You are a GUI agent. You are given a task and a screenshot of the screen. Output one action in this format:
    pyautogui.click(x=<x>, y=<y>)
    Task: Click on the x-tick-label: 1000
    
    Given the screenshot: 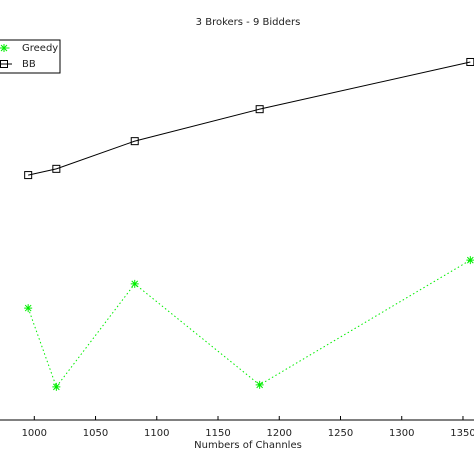 What is the action you would take?
    pyautogui.click(x=34, y=433)
    